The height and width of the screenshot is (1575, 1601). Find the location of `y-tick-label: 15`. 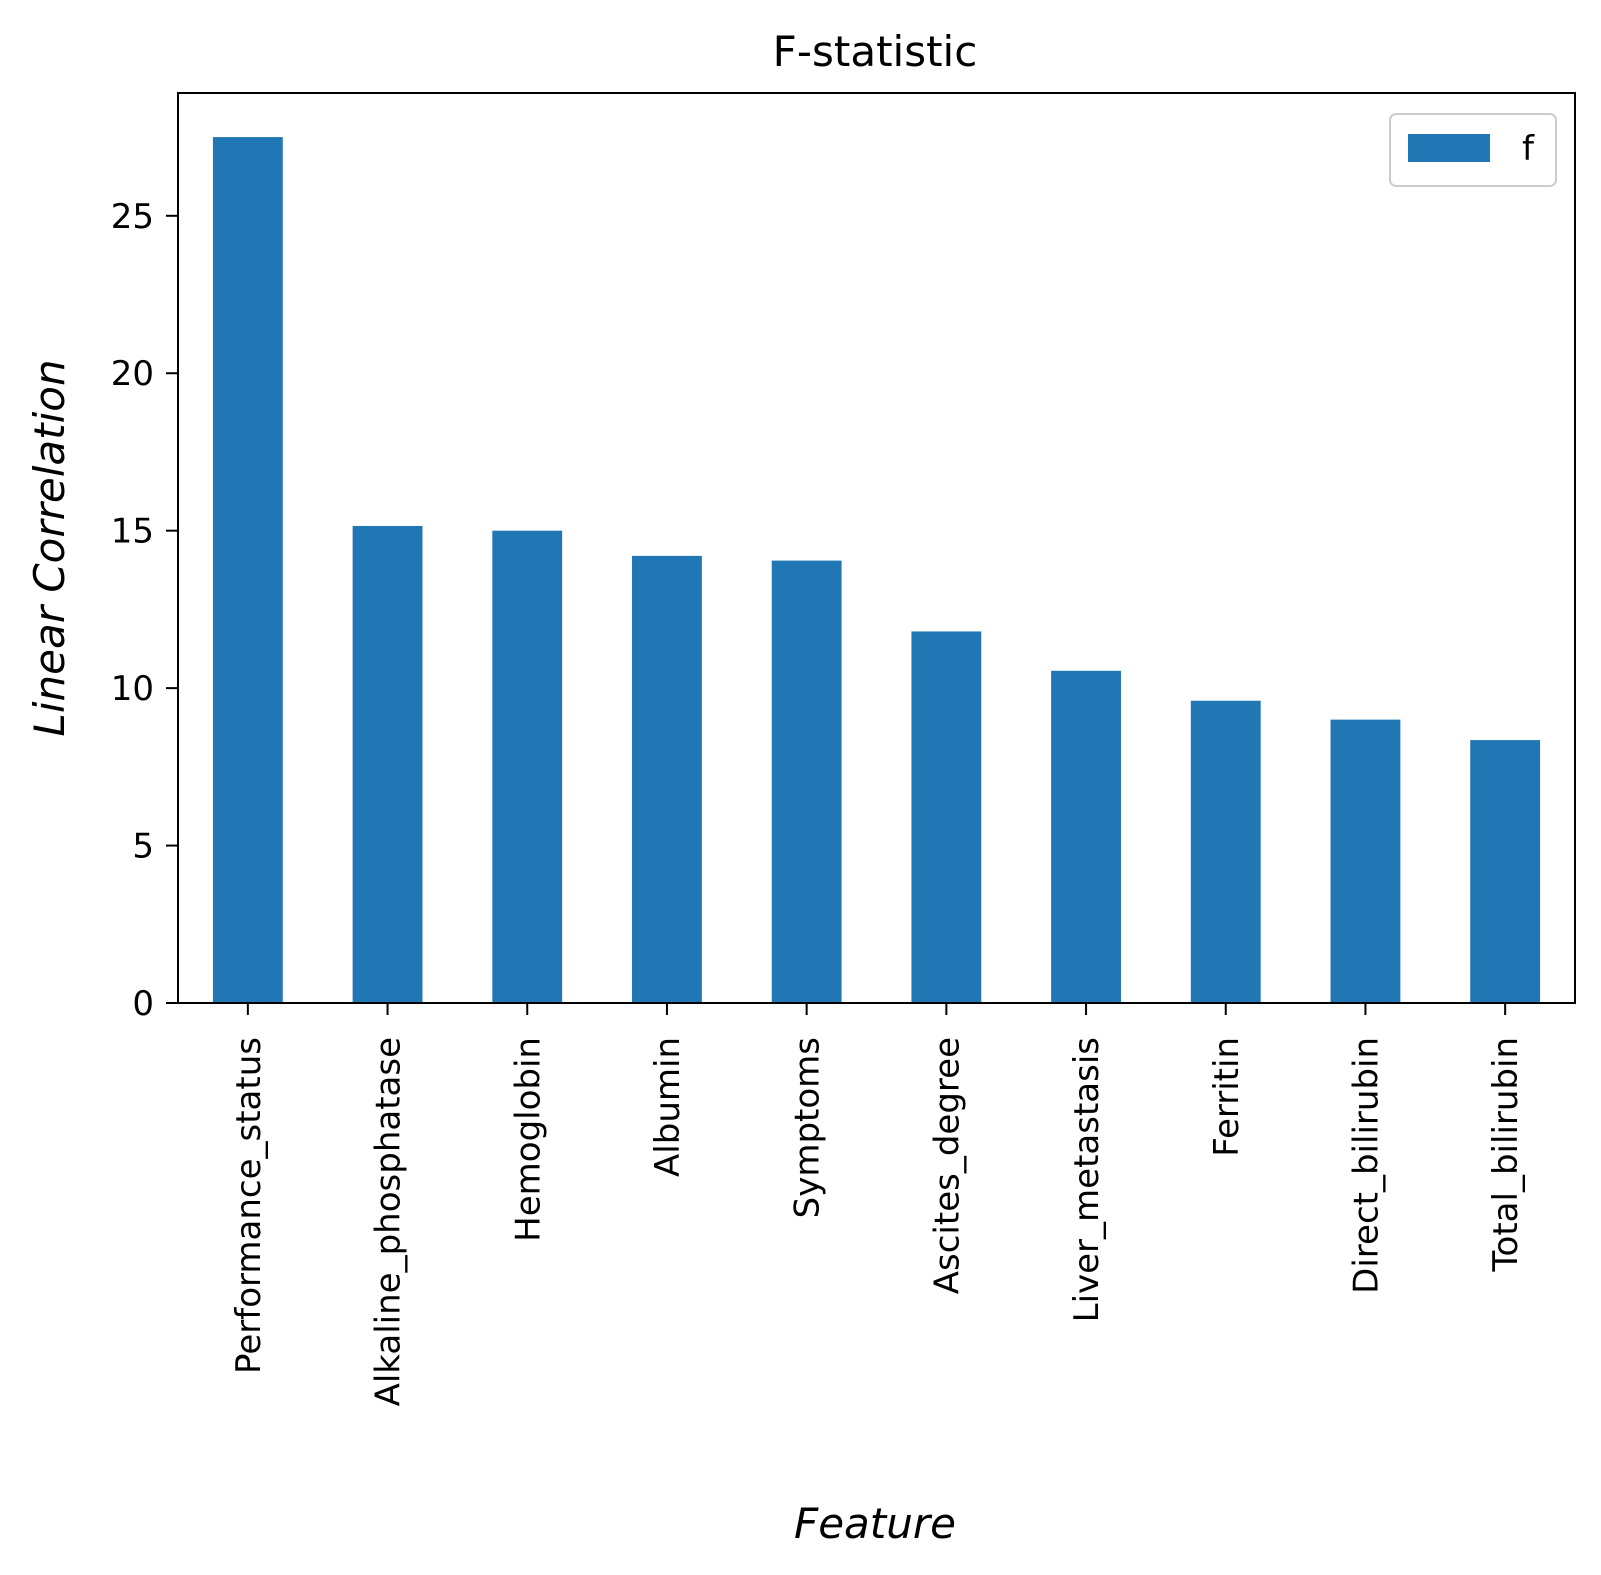

y-tick-label: 15 is located at coordinates (132, 532).